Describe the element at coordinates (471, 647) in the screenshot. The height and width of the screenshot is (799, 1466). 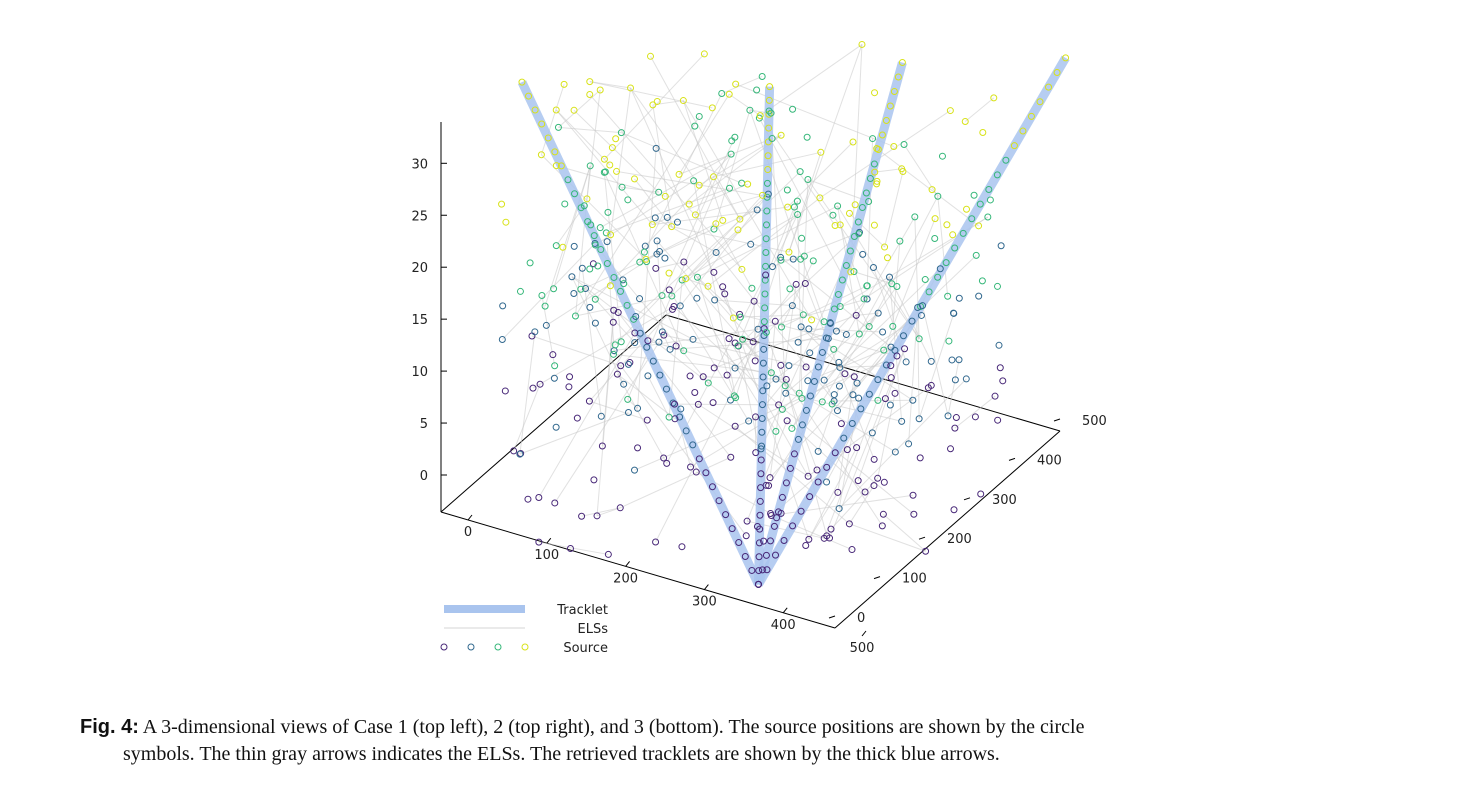
I see `legend-source-marker` at that location.